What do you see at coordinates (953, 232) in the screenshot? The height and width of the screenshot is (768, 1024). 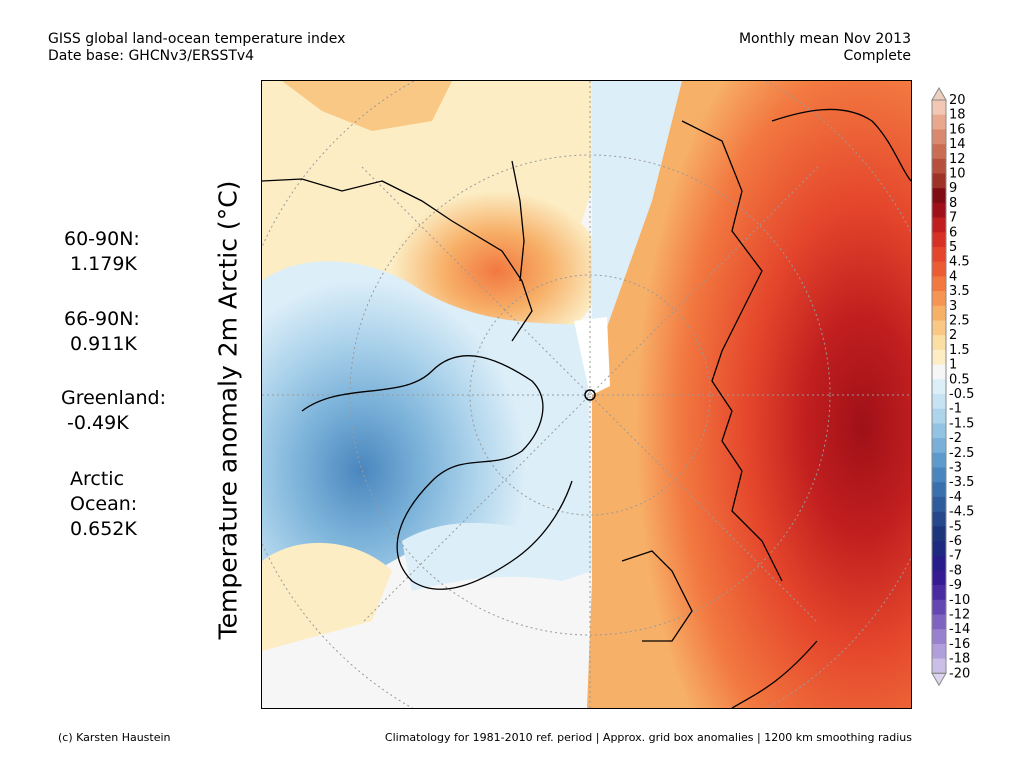 I see `colorbar-tick-label: 6` at bounding box center [953, 232].